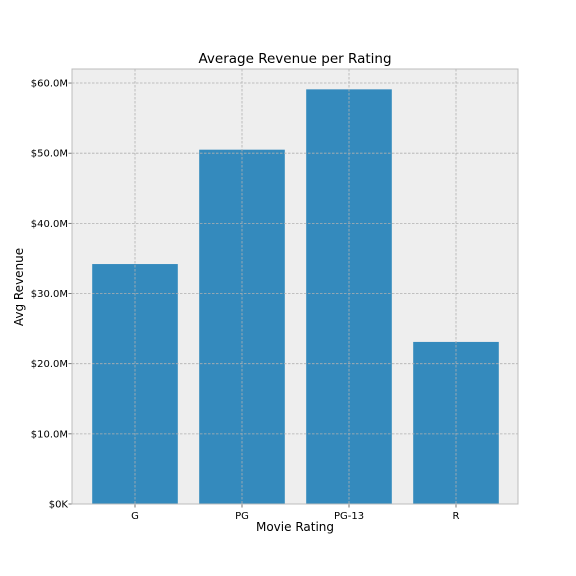 The image size is (576, 576). I want to click on chart-title: Average Revenue per Rating, so click(294, 59).